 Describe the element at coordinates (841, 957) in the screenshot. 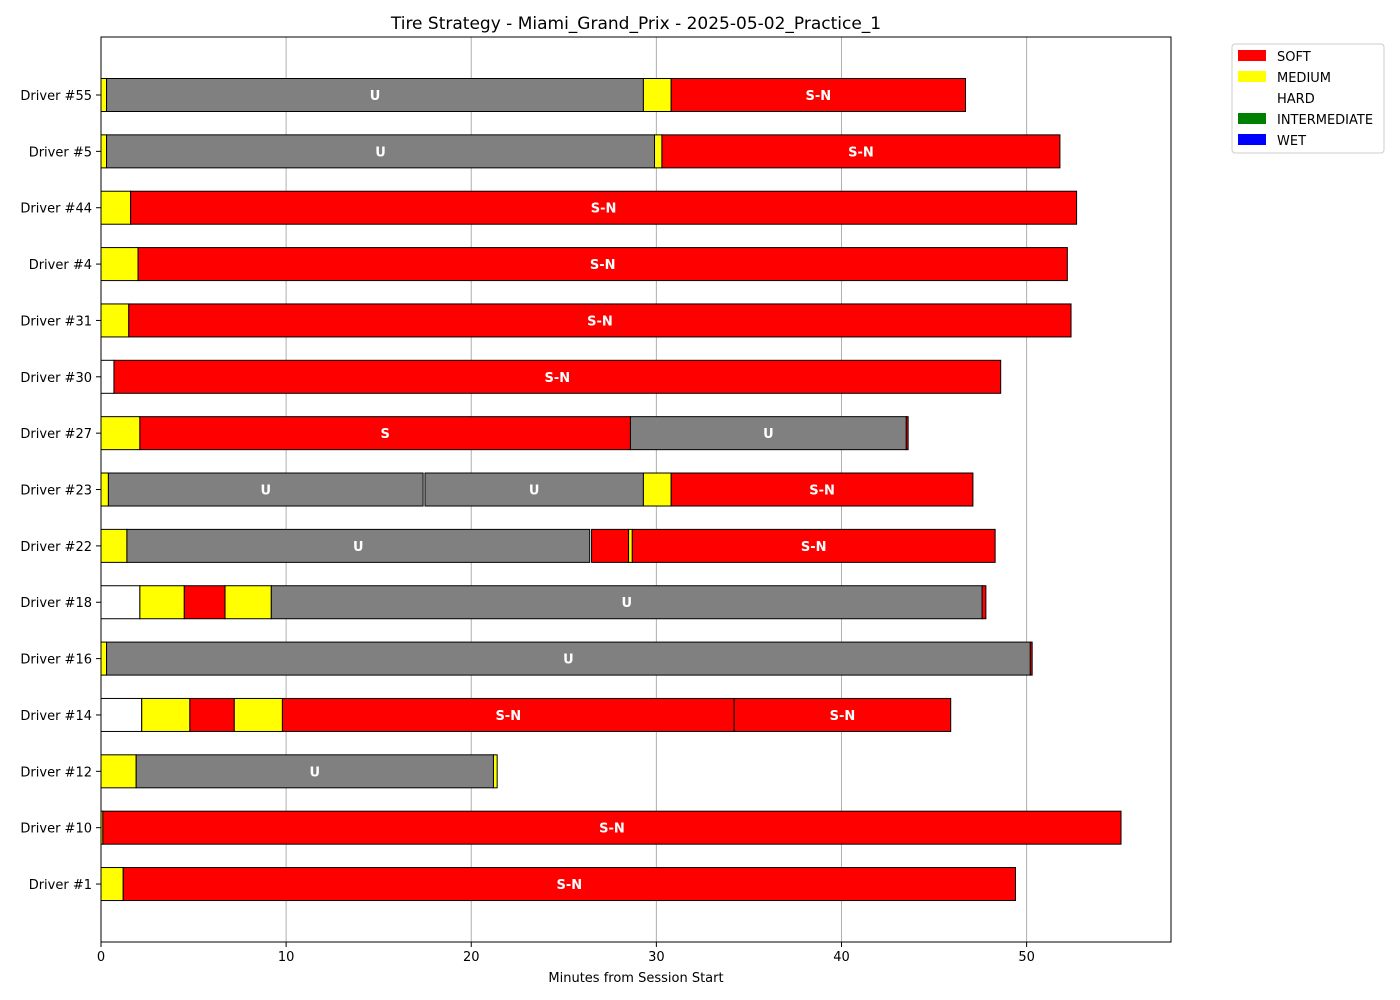

I see `x-tick-label: 40` at that location.